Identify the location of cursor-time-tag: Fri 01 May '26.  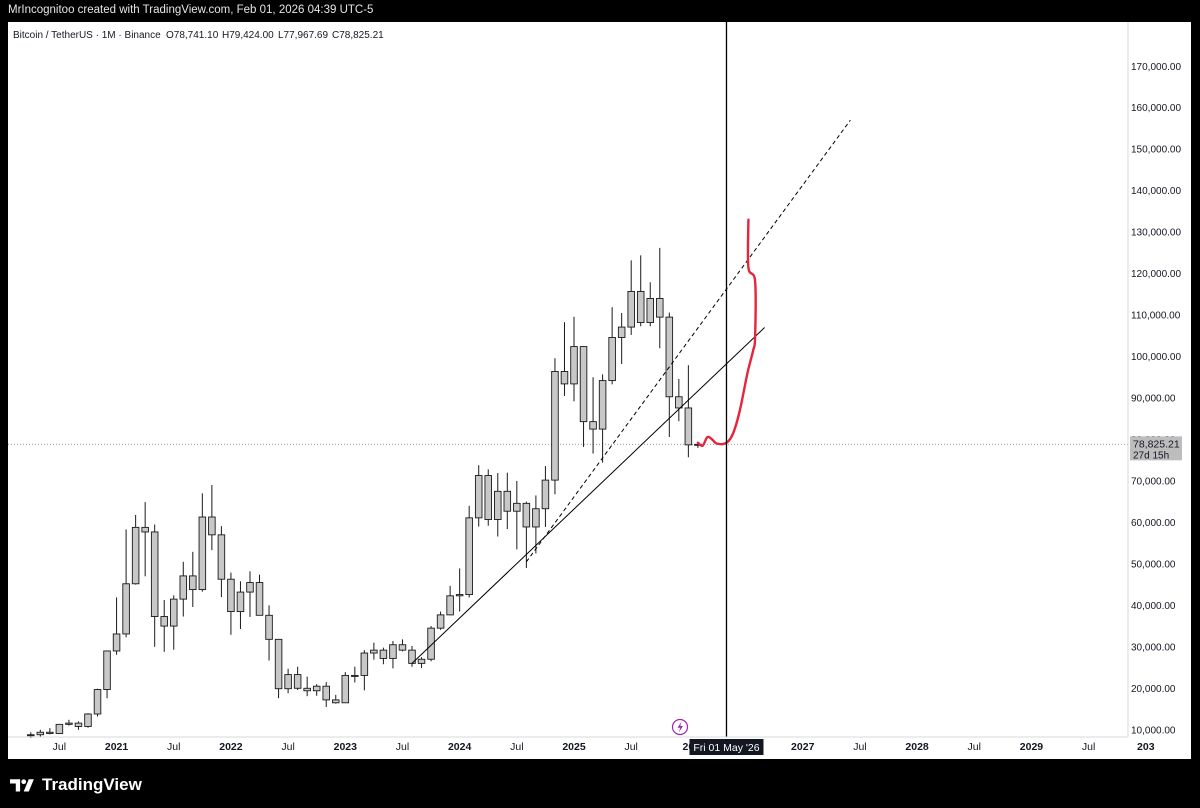
(726, 747).